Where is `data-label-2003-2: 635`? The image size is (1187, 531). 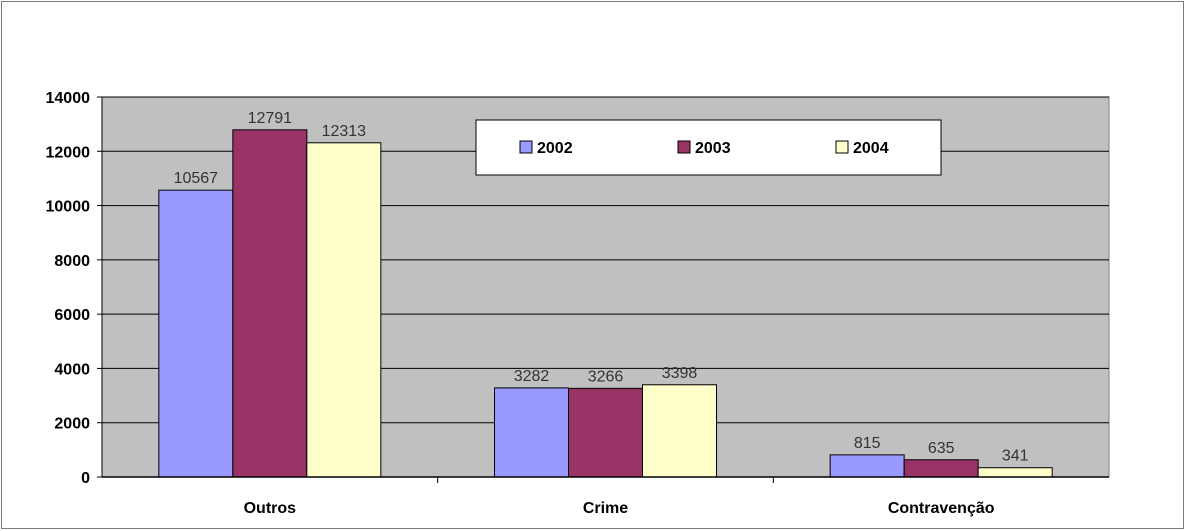 data-label-2003-2: 635 is located at coordinates (941, 448).